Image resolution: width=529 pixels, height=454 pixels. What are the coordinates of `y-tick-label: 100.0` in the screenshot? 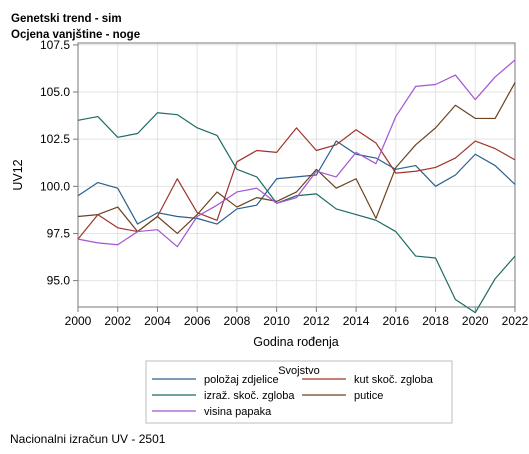 It's located at (55, 186).